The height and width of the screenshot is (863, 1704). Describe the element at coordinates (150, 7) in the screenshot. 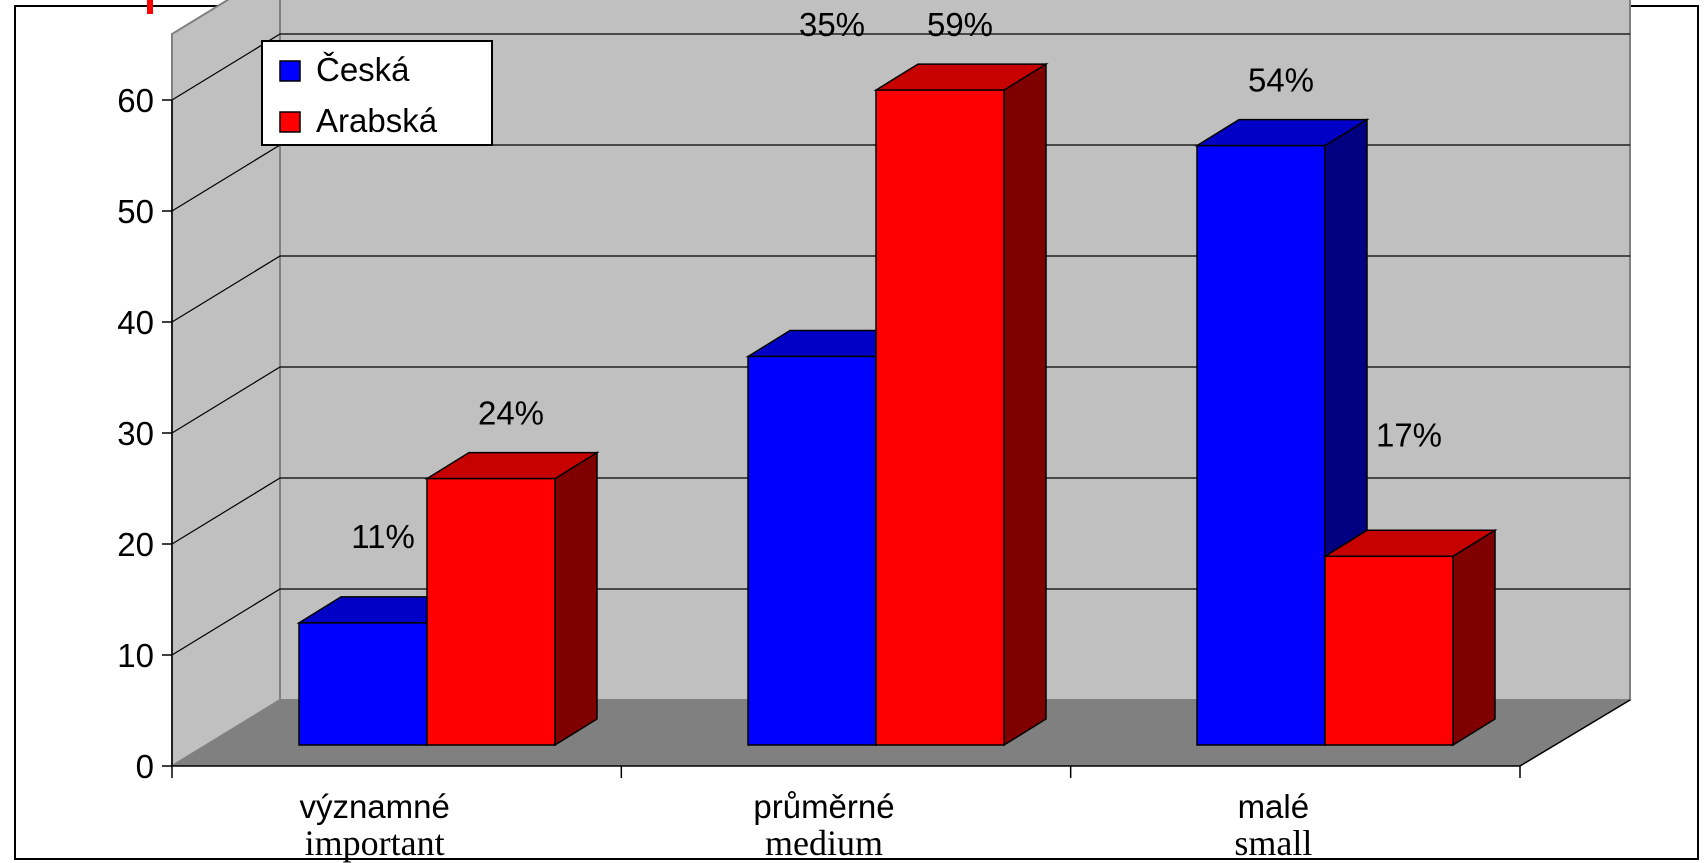

I see `top-decoration-left` at that location.